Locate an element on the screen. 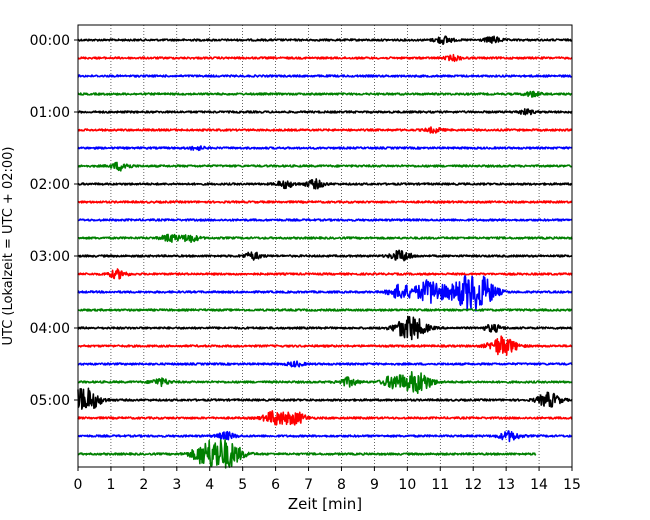 Image resolution: width=650 pixels, height=520 pixels. x-tick-label: 3 is located at coordinates (176, 485).